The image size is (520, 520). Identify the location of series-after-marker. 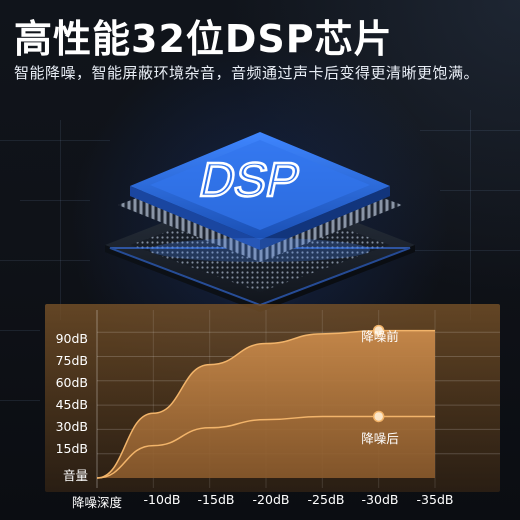
(378, 416).